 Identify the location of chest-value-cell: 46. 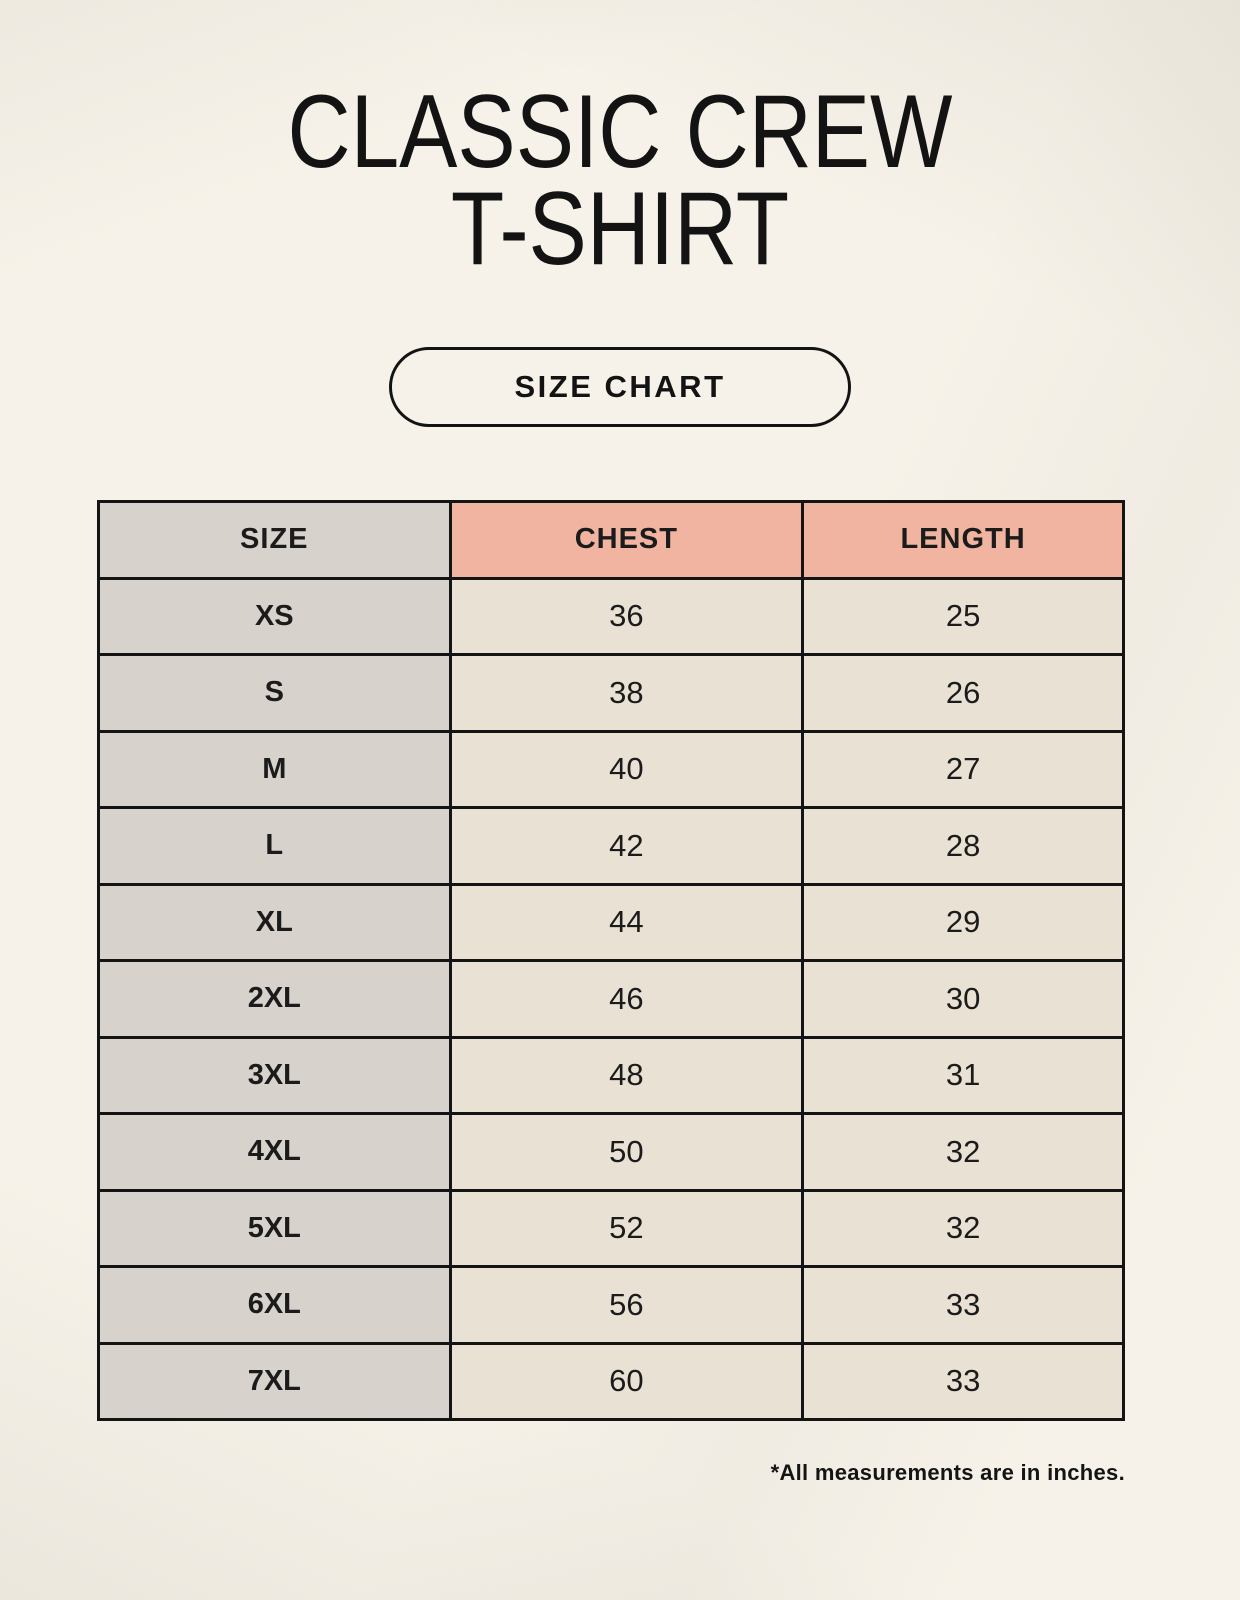
(626, 999).